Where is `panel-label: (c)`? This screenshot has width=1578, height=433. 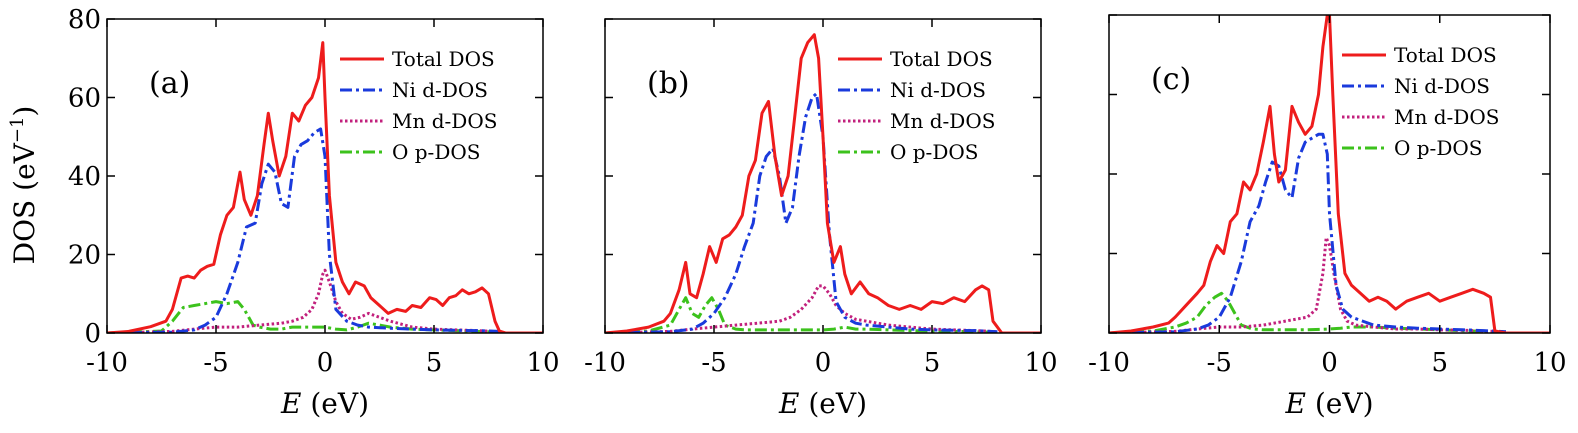 panel-label: (c) is located at coordinates (1171, 79).